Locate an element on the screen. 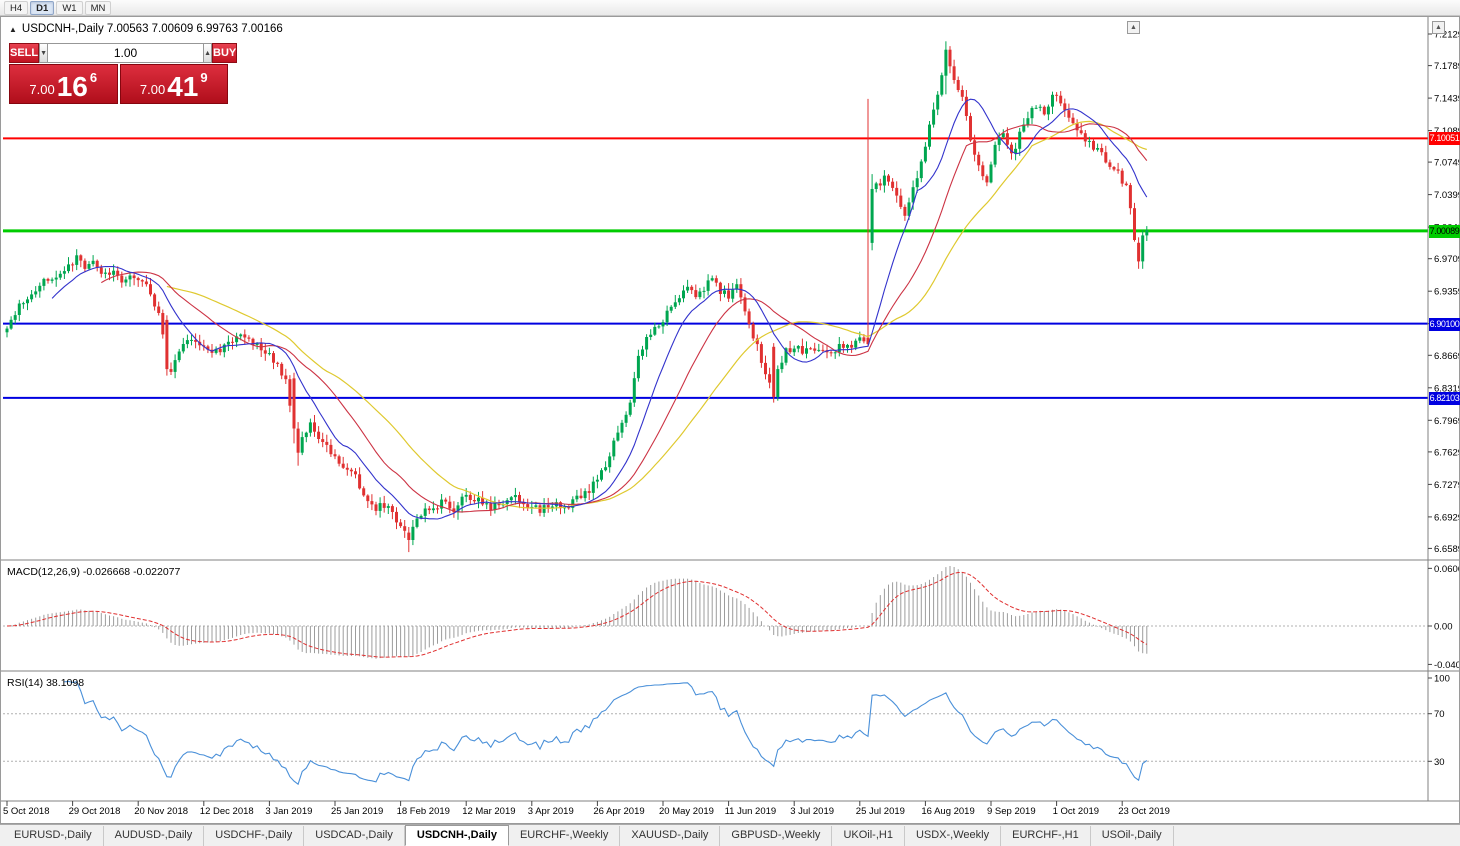 Image resolution: width=1460 pixels, height=846 pixels. svg-text: 6.65890 is located at coordinates (1446, 549).